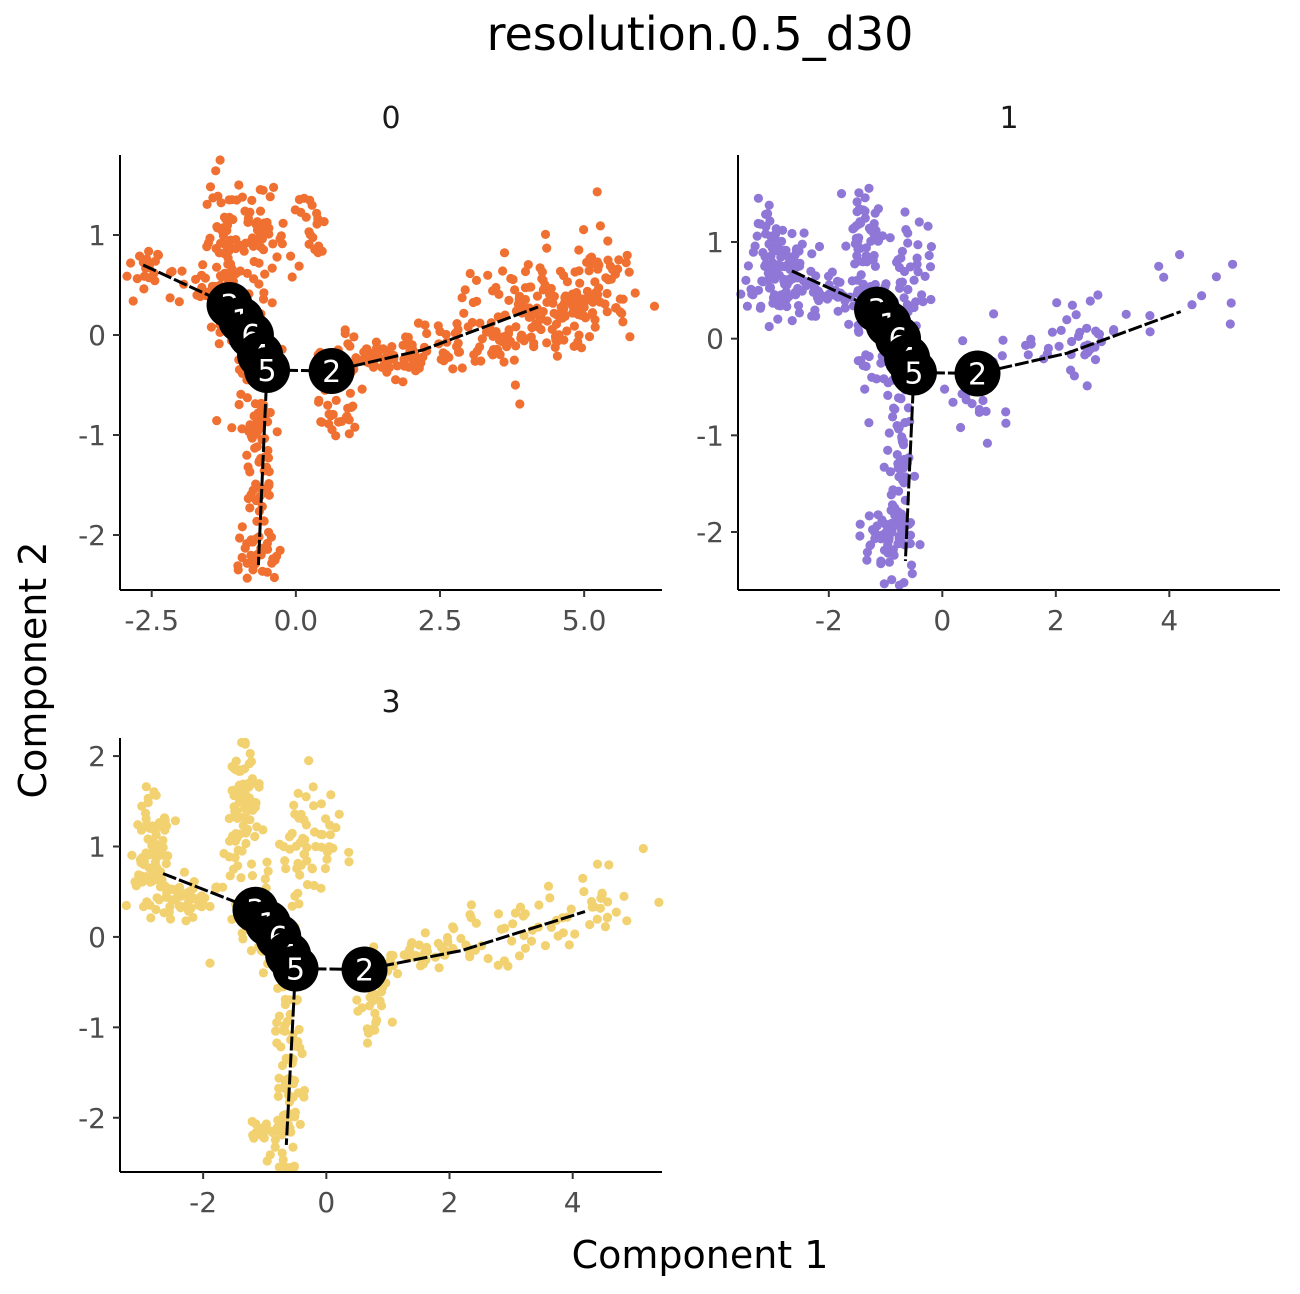 The height and width of the screenshot is (1294, 1300). What do you see at coordinates (977, 373) in the screenshot?
I see `branch-node-2: 2` at bounding box center [977, 373].